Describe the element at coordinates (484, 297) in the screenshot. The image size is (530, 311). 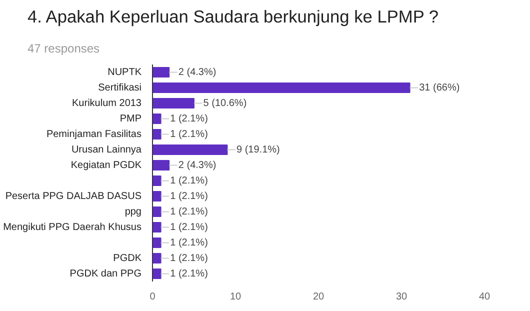
I see `x-tick-label: 40` at that location.